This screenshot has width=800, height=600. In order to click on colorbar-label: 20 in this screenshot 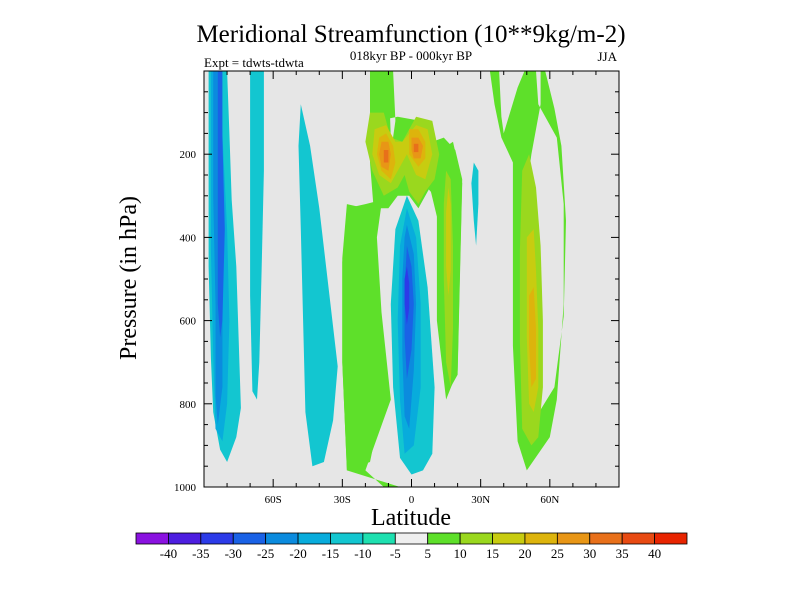, I will do `click(524, 553)`.